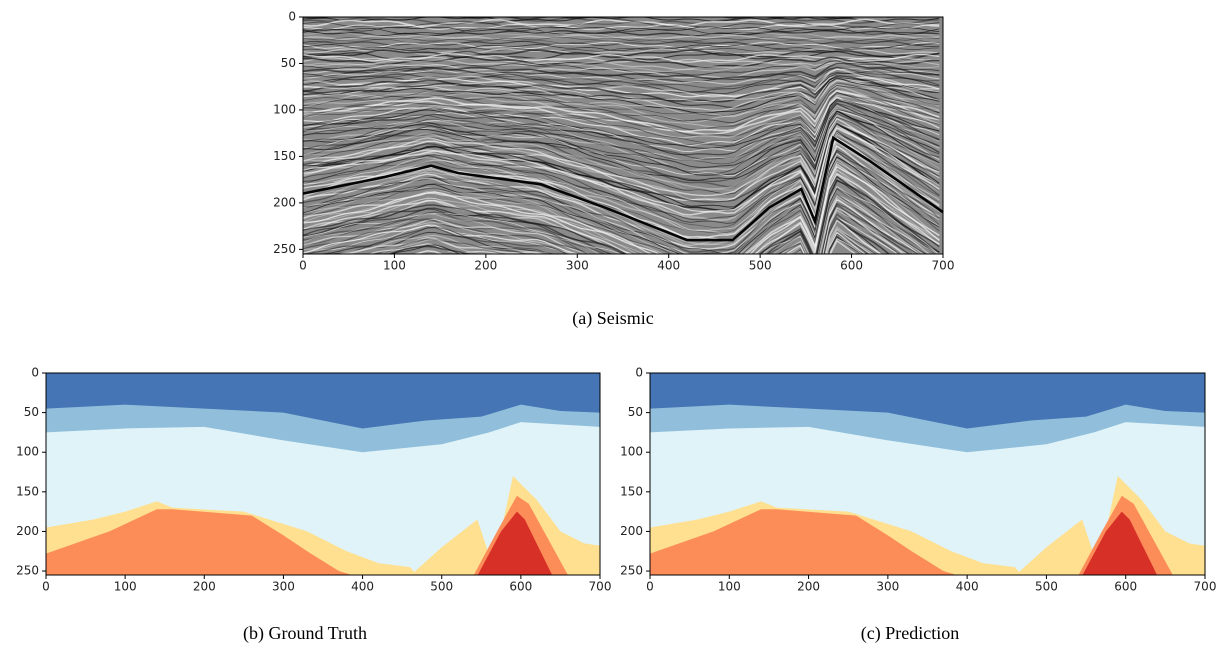 Image resolution: width=1227 pixels, height=652 pixels. Describe the element at coordinates (635, 412) in the screenshot. I see `y-tick-label: 50` at that location.